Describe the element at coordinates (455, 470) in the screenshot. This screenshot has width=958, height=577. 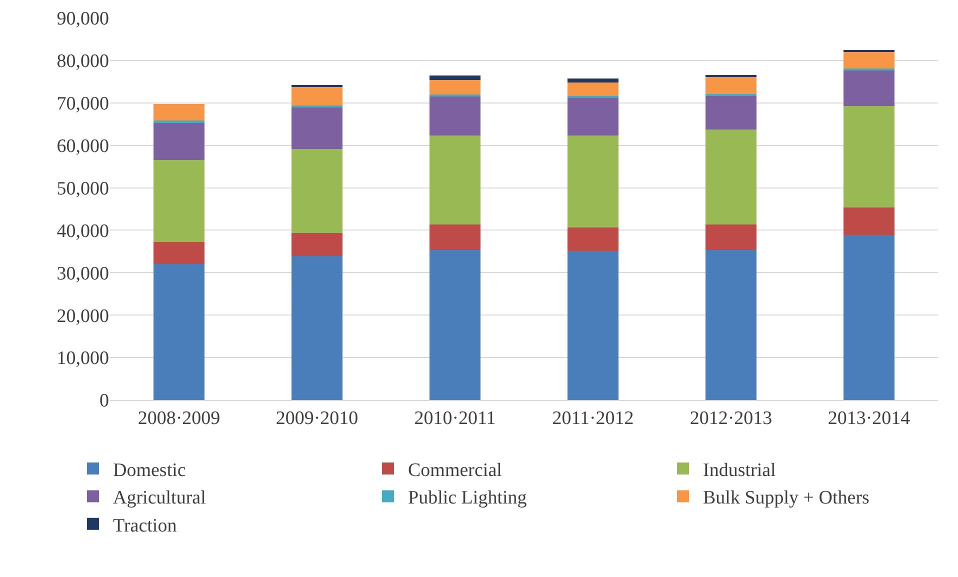
I see `legend-label: Commercial` at that location.